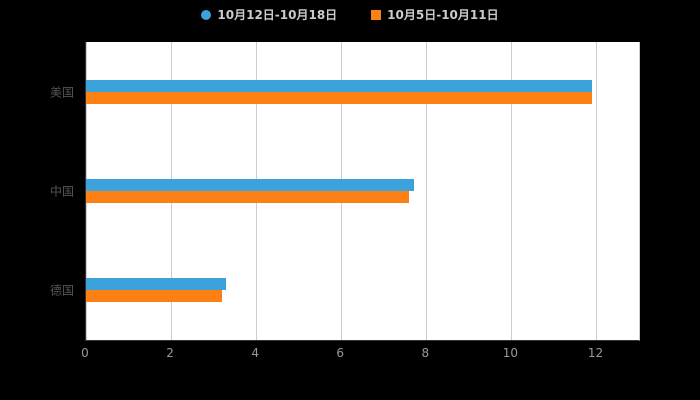  Describe the element at coordinates (376, 14) in the screenshot. I see `legend-square-marker-icon` at that location.